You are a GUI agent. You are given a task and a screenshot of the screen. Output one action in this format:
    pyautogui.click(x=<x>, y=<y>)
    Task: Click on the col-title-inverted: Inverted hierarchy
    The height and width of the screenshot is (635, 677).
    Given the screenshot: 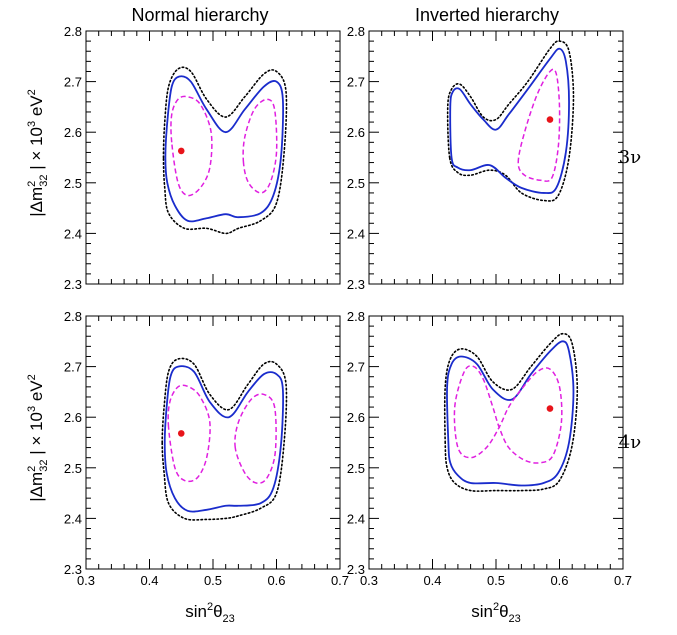 What is the action you would take?
    pyautogui.click(x=487, y=15)
    